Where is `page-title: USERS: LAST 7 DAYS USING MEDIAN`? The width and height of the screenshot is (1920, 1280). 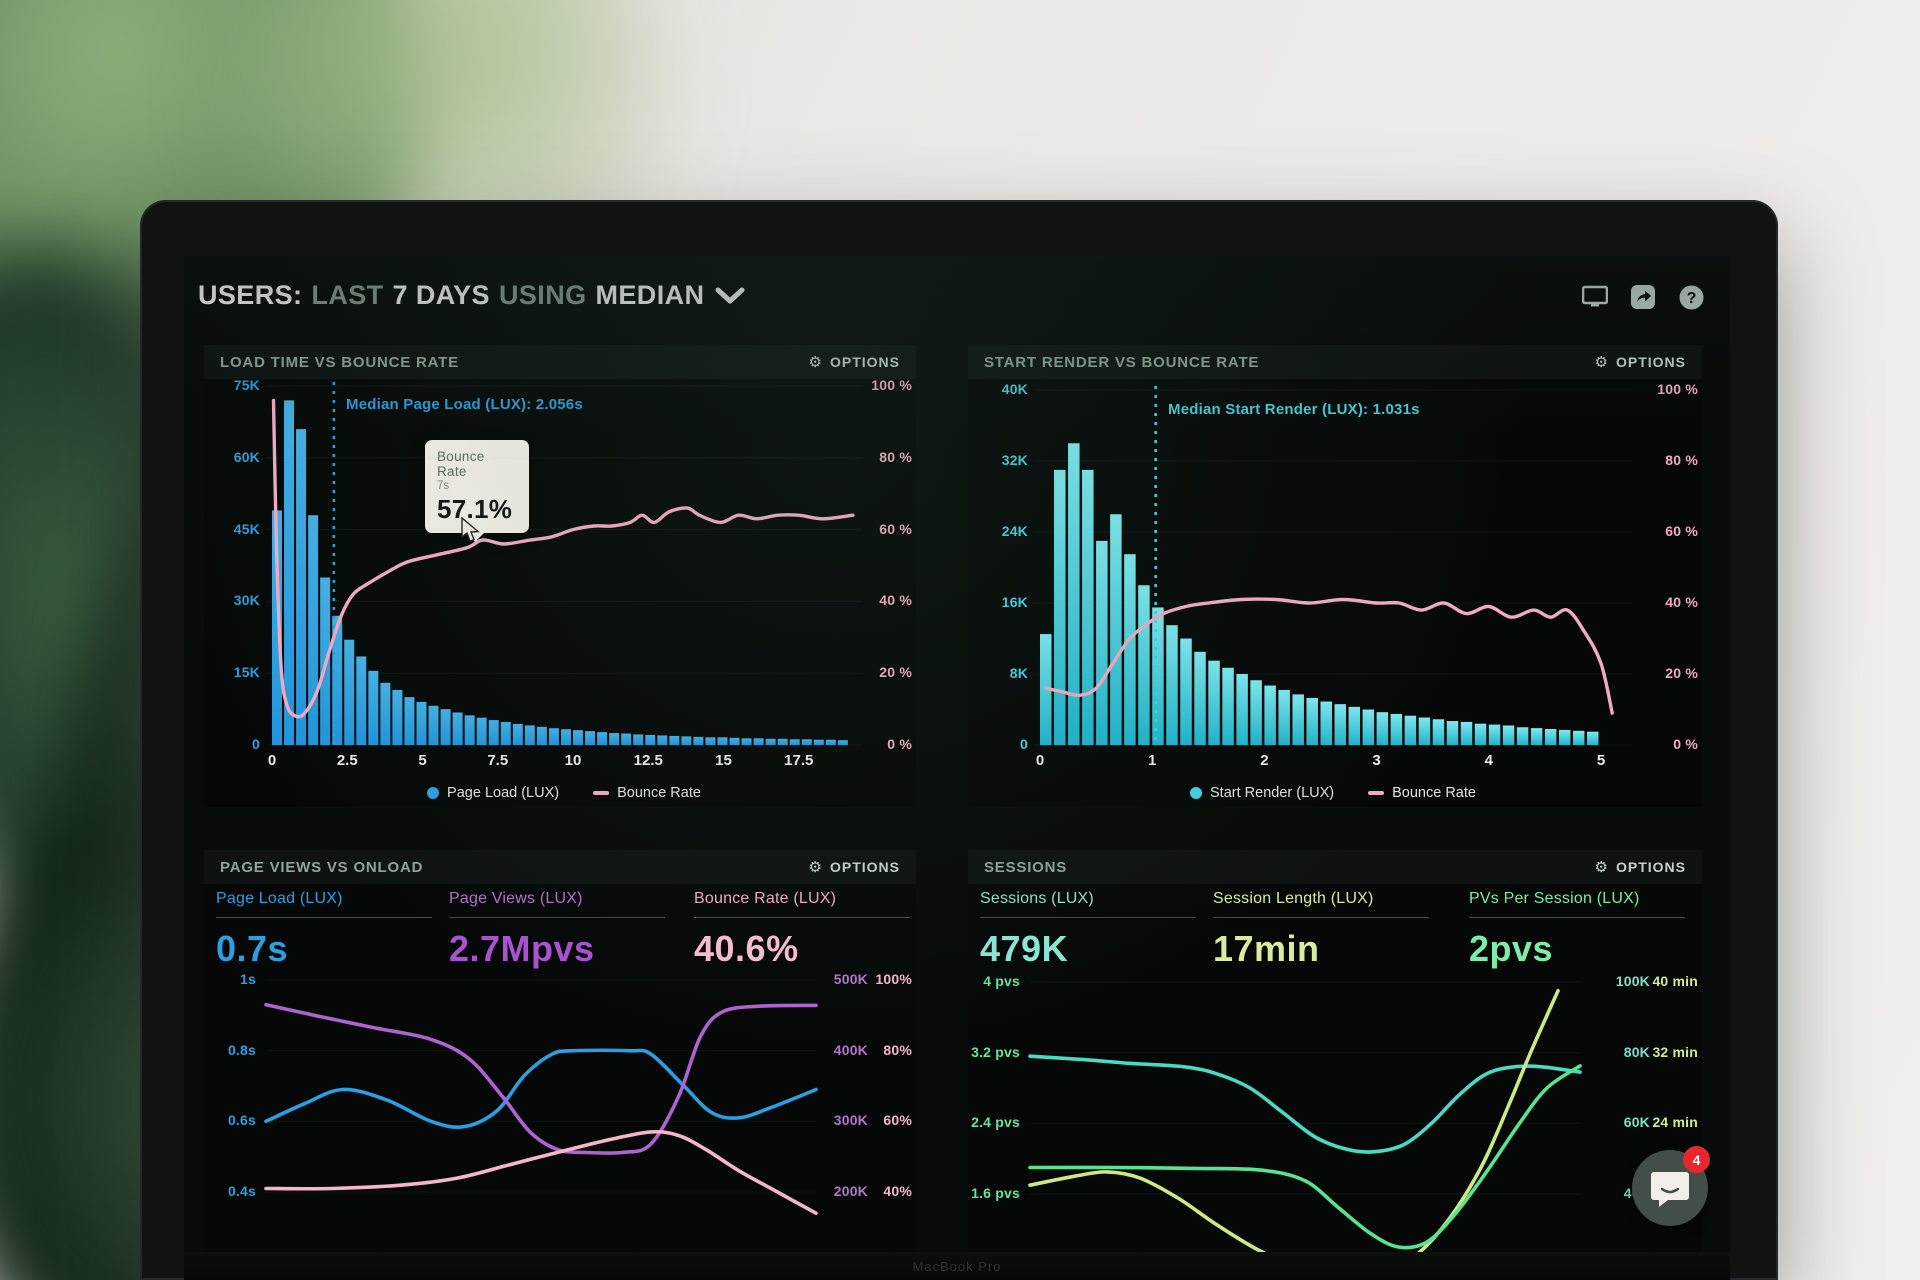
page-title: USERS: LAST 7 DAYS USING MEDIAN is located at coordinates (471, 296).